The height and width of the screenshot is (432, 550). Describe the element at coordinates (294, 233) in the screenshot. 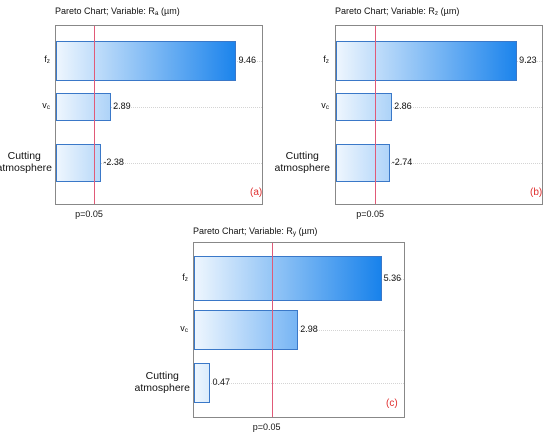

I see `chart-title-subscript: y` at that location.